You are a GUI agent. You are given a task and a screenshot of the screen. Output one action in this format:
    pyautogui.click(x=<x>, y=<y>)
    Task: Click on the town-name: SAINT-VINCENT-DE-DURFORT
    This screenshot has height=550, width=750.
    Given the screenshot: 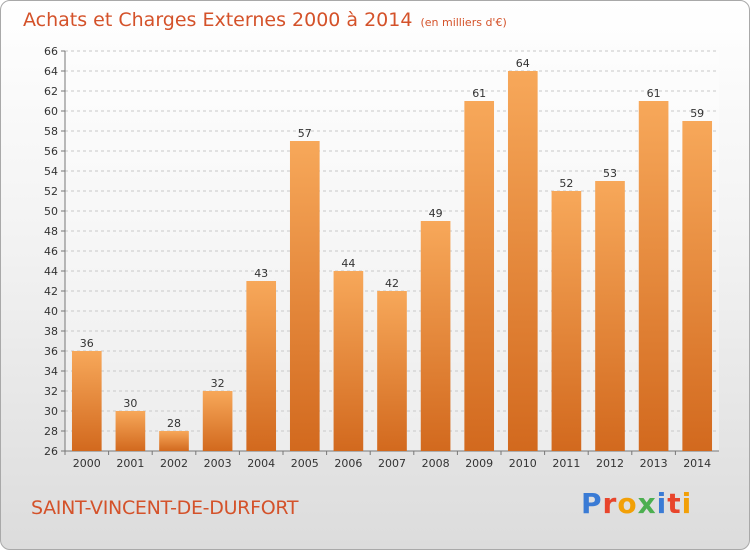 What is the action you would take?
    pyautogui.click(x=165, y=508)
    